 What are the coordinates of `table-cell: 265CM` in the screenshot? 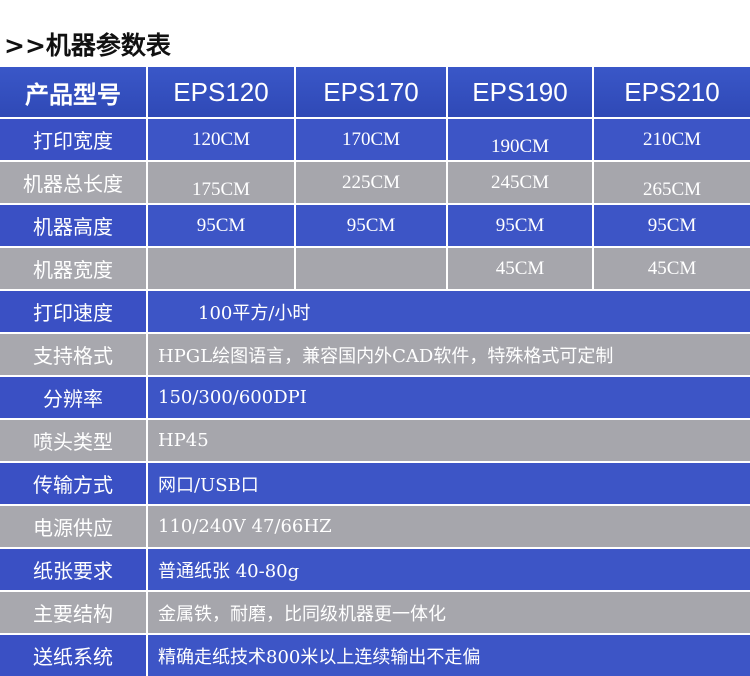 It's located at (672, 182).